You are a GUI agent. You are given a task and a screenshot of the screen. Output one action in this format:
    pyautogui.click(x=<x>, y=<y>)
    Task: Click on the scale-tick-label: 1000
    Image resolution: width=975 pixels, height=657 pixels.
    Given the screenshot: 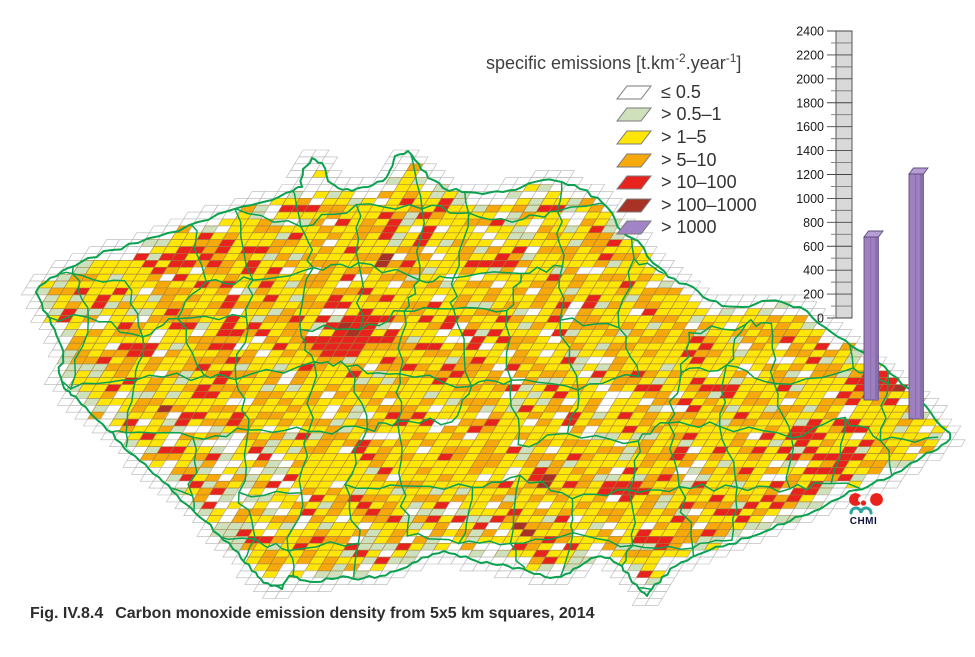 What is the action you would take?
    pyautogui.click(x=810, y=199)
    